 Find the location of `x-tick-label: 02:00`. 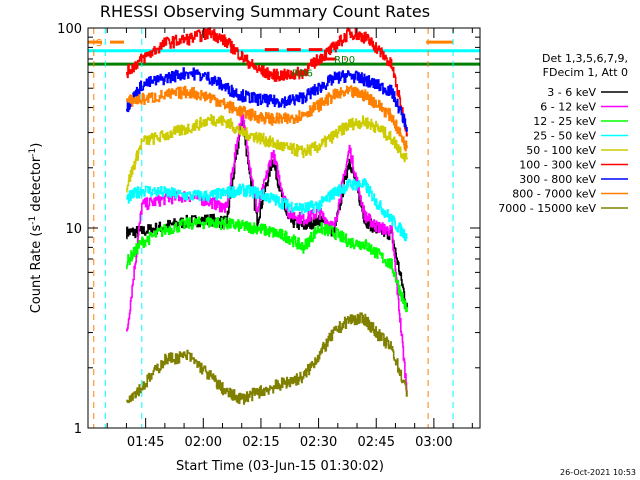

x-tick-label: 02:00 is located at coordinates (203, 442).